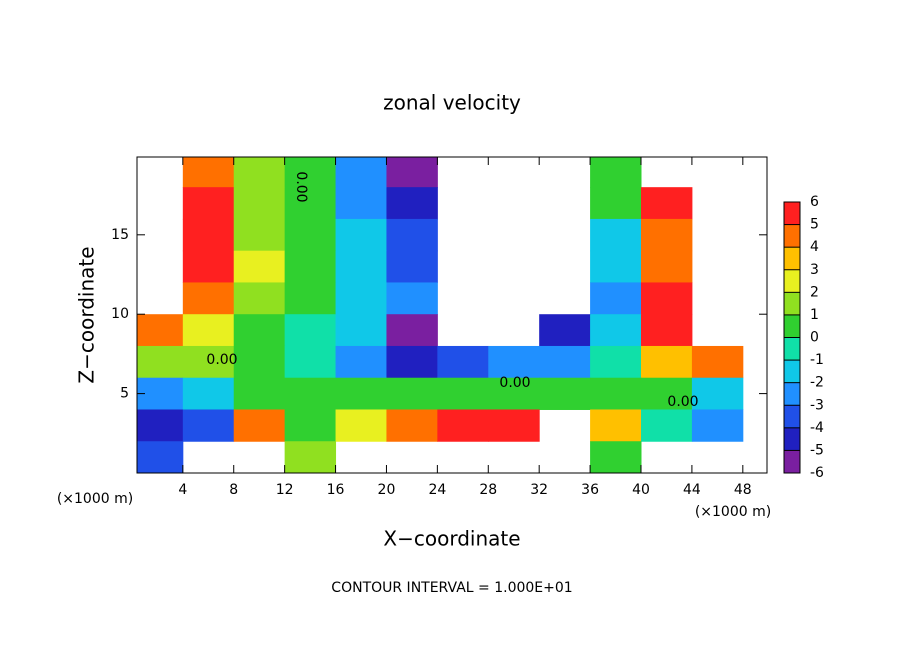 The height and width of the screenshot is (654, 904). I want to click on x-tick-label: 36, so click(590, 490).